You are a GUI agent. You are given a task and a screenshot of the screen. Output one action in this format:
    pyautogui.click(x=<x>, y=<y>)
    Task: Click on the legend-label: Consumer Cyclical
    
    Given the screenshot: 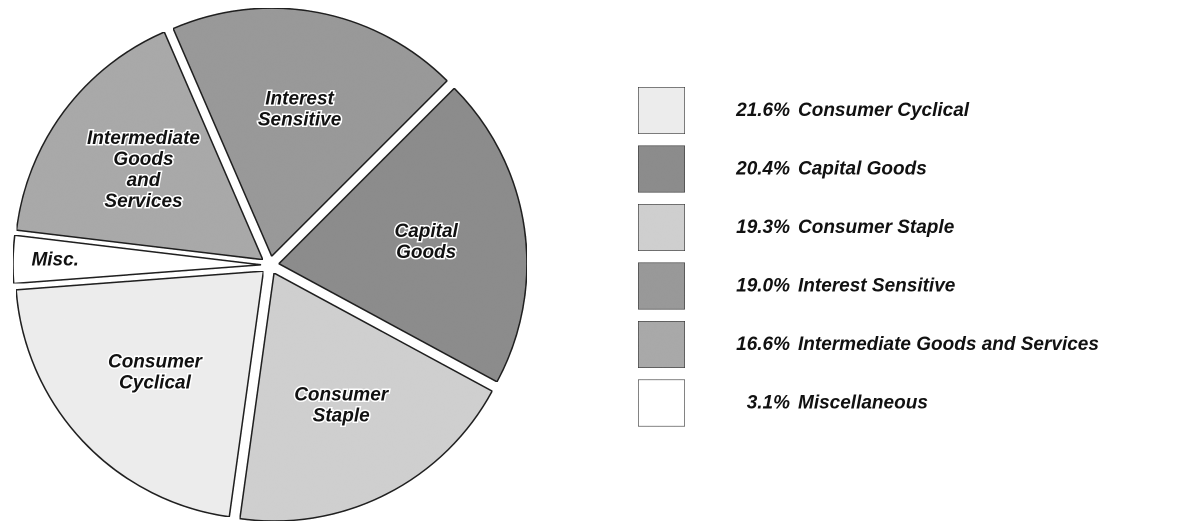 What is the action you would take?
    pyautogui.click(x=884, y=110)
    